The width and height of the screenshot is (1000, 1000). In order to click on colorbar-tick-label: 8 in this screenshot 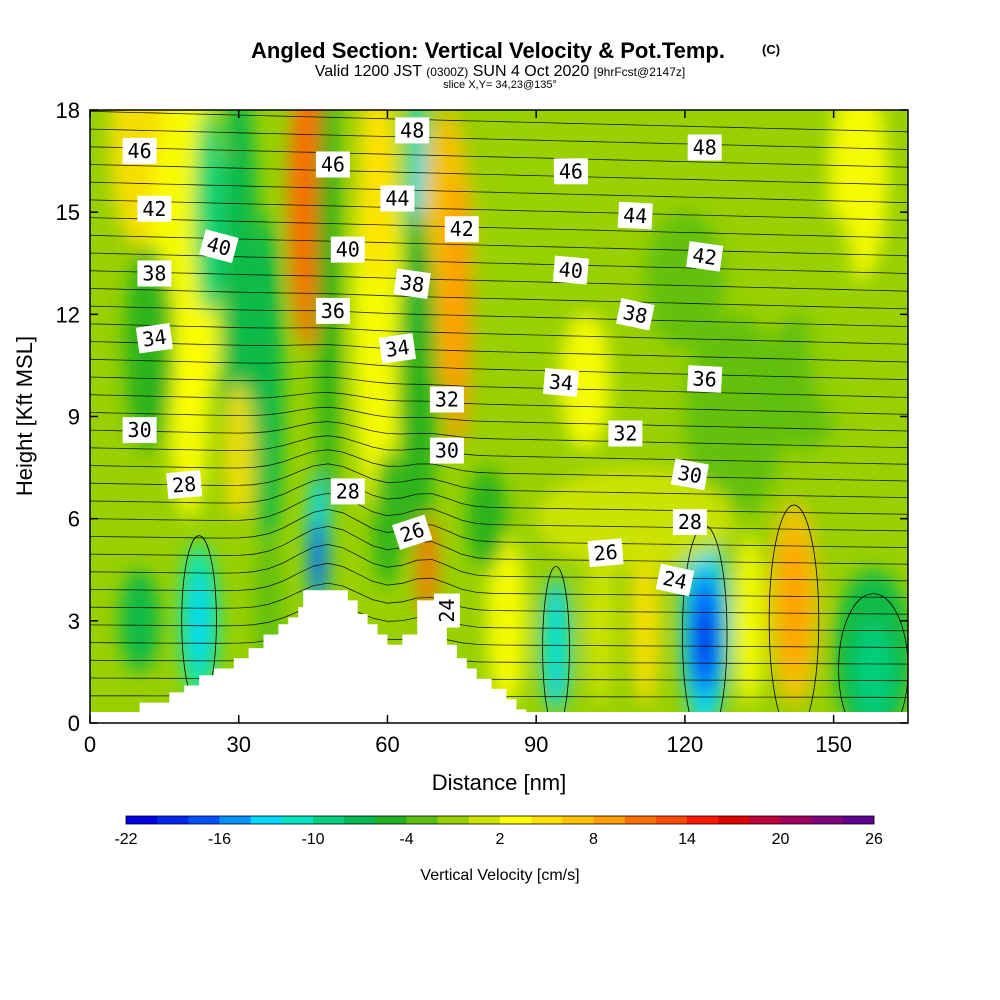, I will do `click(593, 839)`.